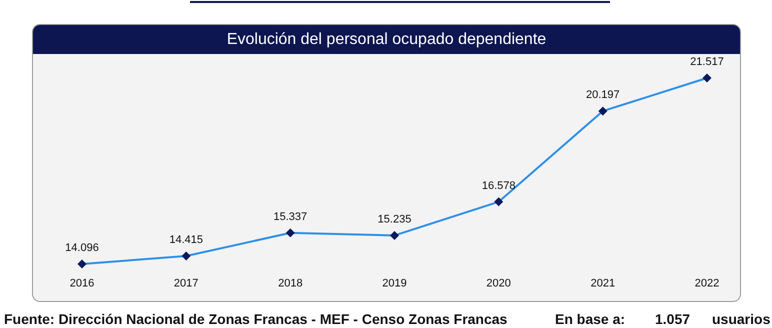 The width and height of the screenshot is (772, 328). What do you see at coordinates (395, 219) in the screenshot?
I see `data-label: 15.235` at bounding box center [395, 219].